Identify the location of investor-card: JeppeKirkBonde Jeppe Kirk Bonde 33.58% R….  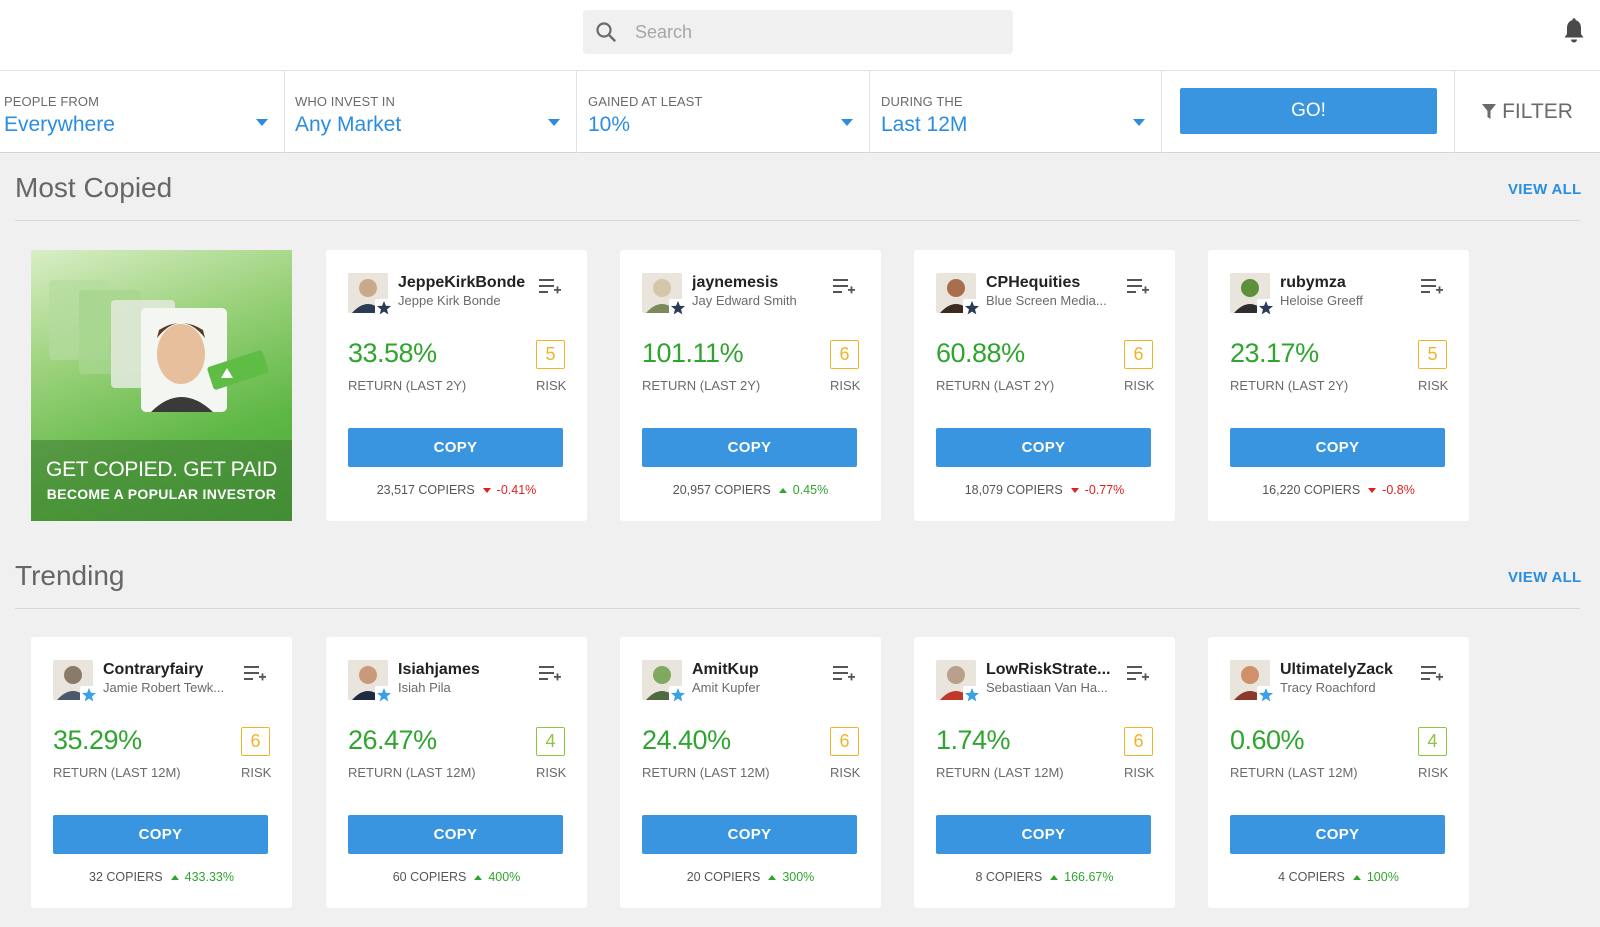
(456, 385).